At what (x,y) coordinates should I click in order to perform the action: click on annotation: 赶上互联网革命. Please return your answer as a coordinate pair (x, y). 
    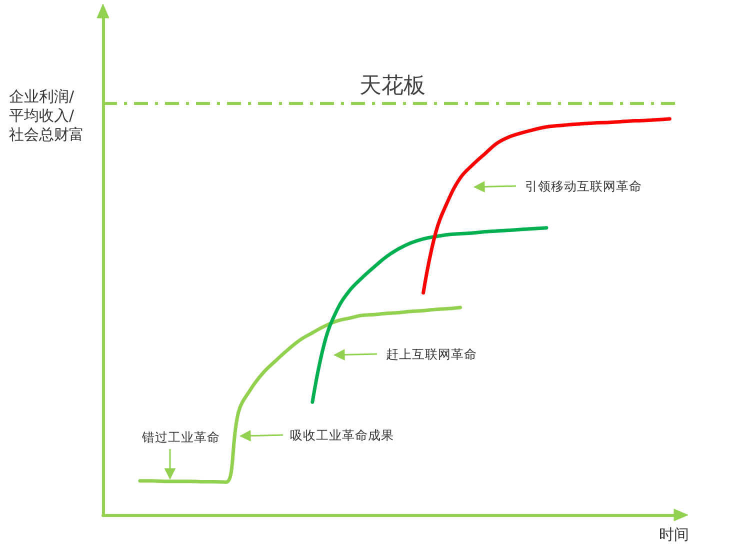
    Looking at the image, I should click on (431, 354).